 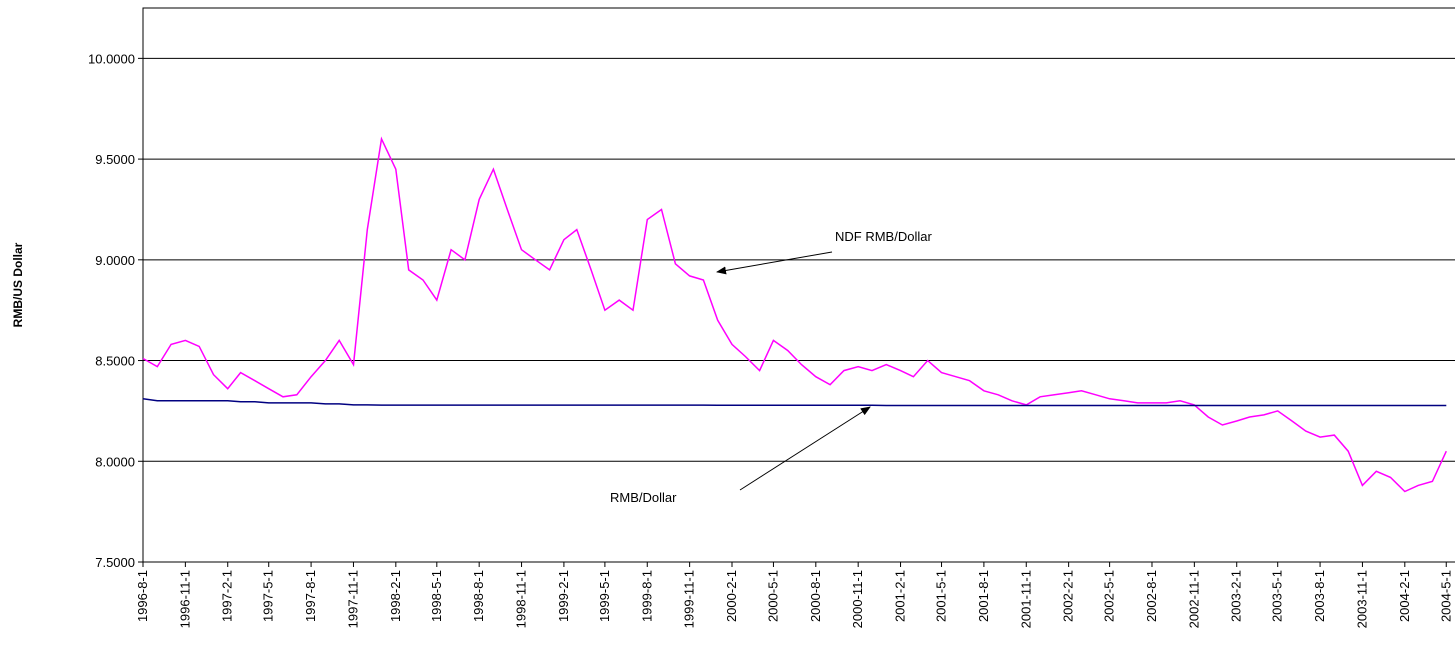 What do you see at coordinates (227, 596) in the screenshot?
I see `x-tick-label: 1997-2-1` at bounding box center [227, 596].